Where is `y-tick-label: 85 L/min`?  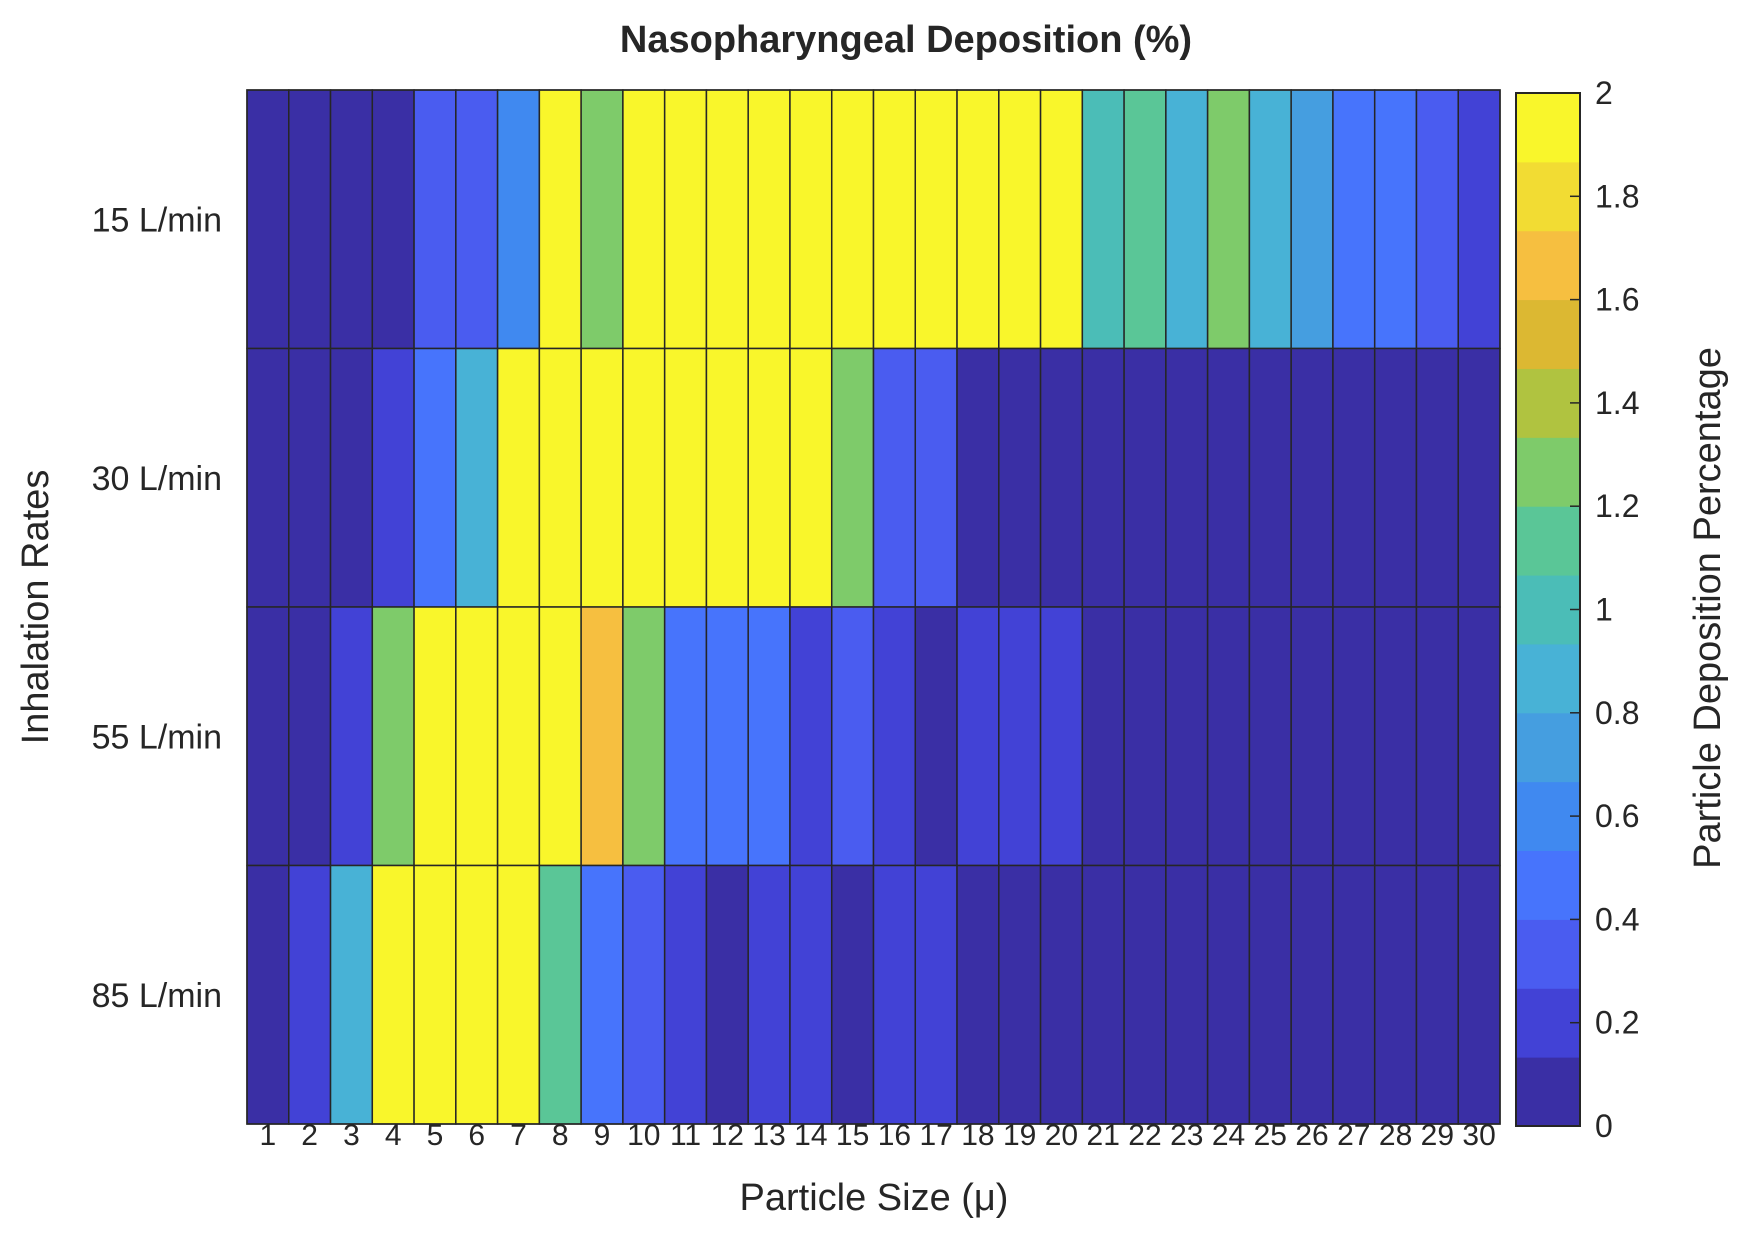 y-tick-label: 85 L/min is located at coordinates (157, 996).